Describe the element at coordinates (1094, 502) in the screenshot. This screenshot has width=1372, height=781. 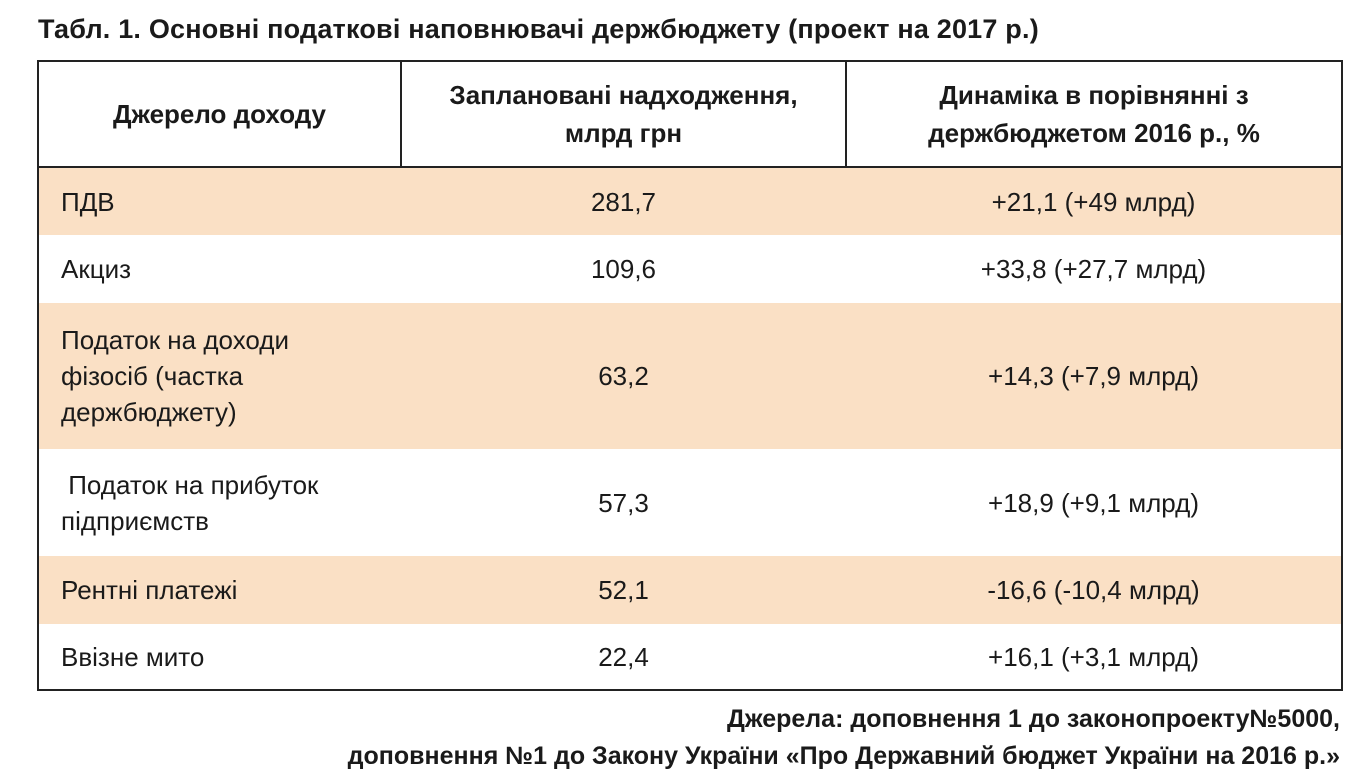
I see `cell-dynamics: +18,9 (+9,1 млрд)` at that location.